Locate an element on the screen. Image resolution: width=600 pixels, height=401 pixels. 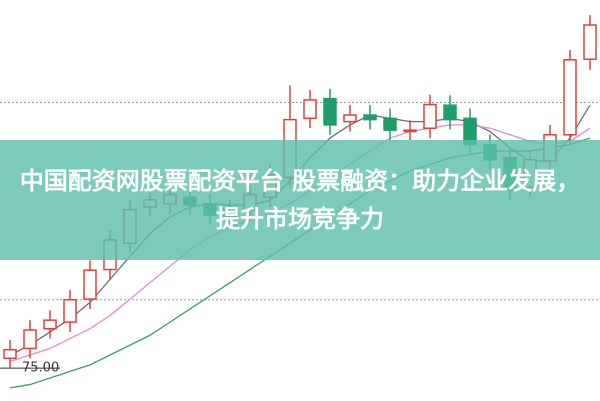
y-tick-label: 75.00 is located at coordinates (40, 368).